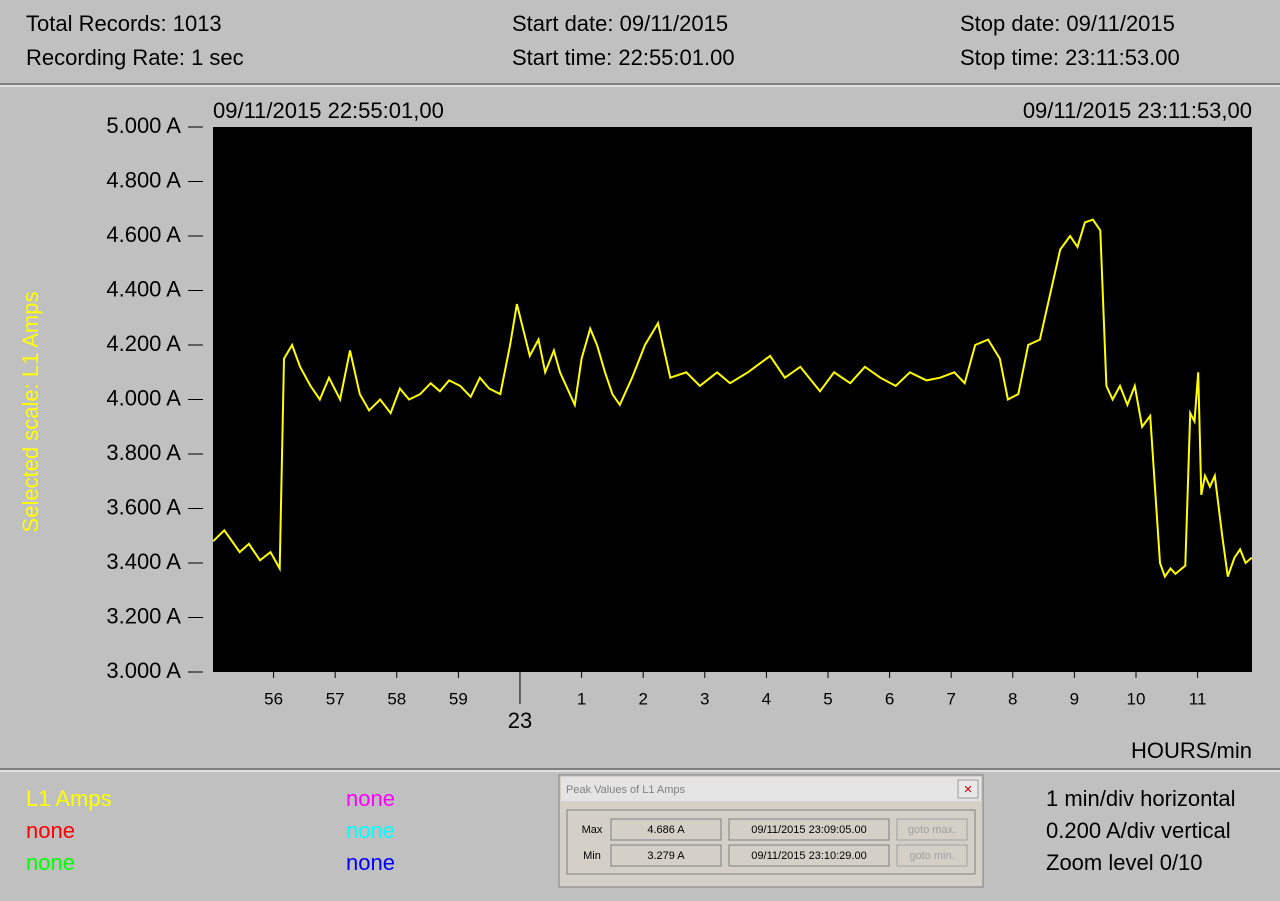 Image resolution: width=1280 pixels, height=901 pixels. Describe the element at coordinates (143, 561) in the screenshot. I see `y-tick-label: 3.400 A` at that location.